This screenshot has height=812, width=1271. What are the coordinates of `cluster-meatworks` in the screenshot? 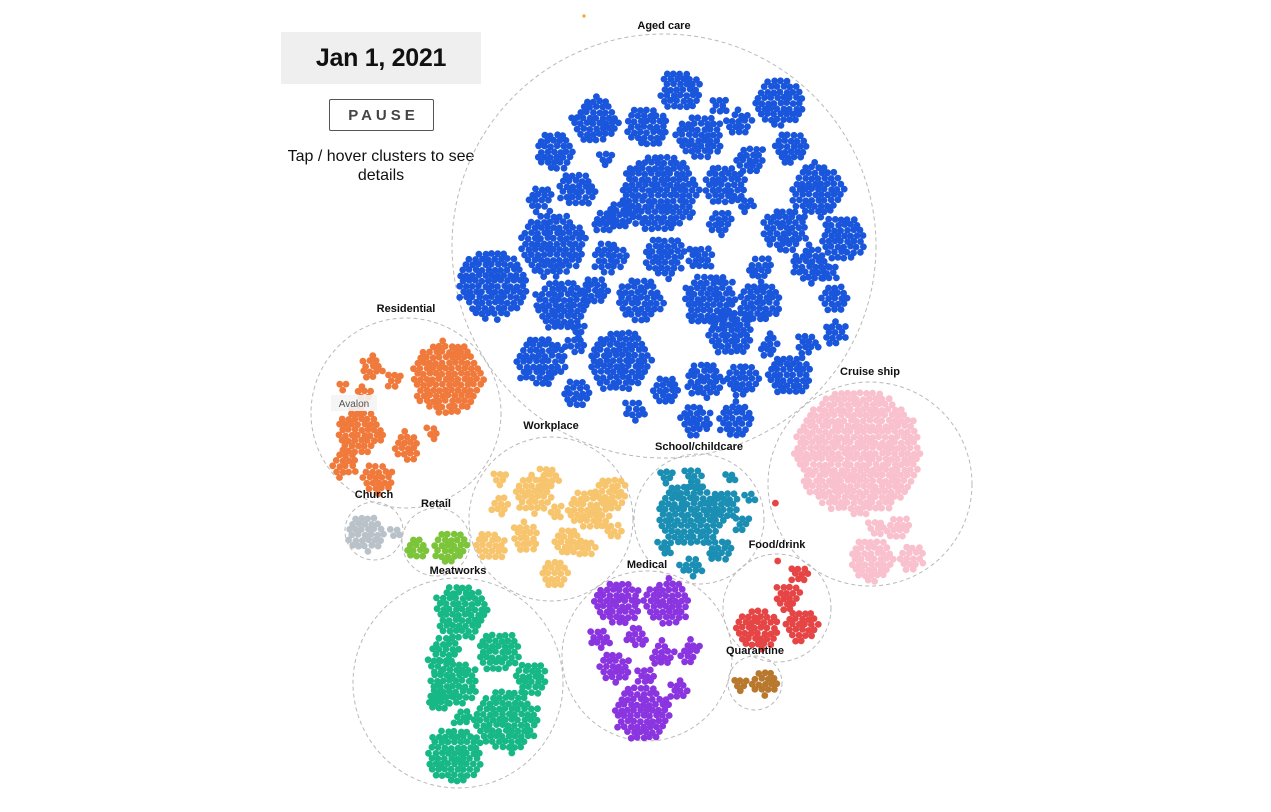 It's located at (486, 684).